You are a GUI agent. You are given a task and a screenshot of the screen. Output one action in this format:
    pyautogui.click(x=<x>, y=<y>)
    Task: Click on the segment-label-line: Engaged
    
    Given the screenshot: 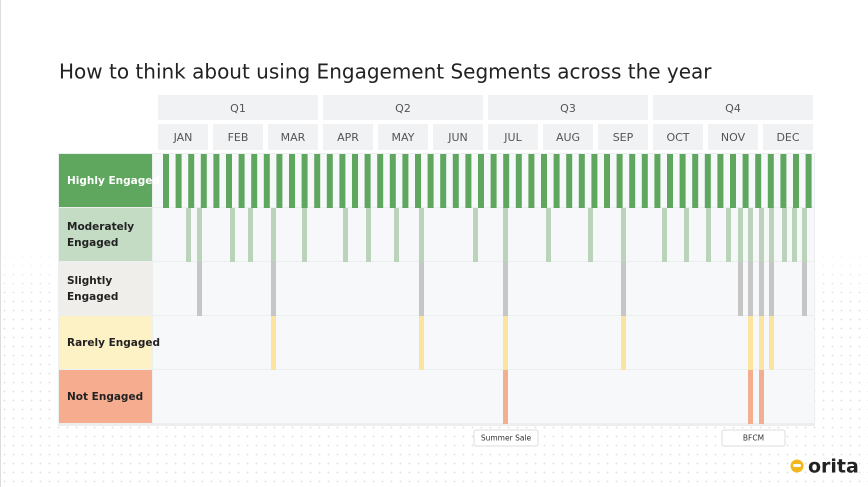 What is the action you would take?
    pyautogui.click(x=92, y=243)
    